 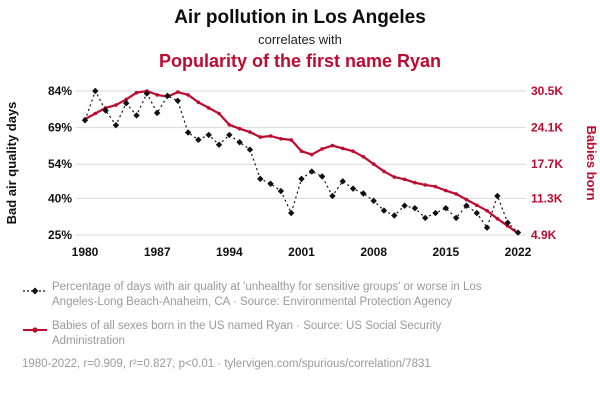 I want to click on svg-text: 54%, so click(x=60, y=164).